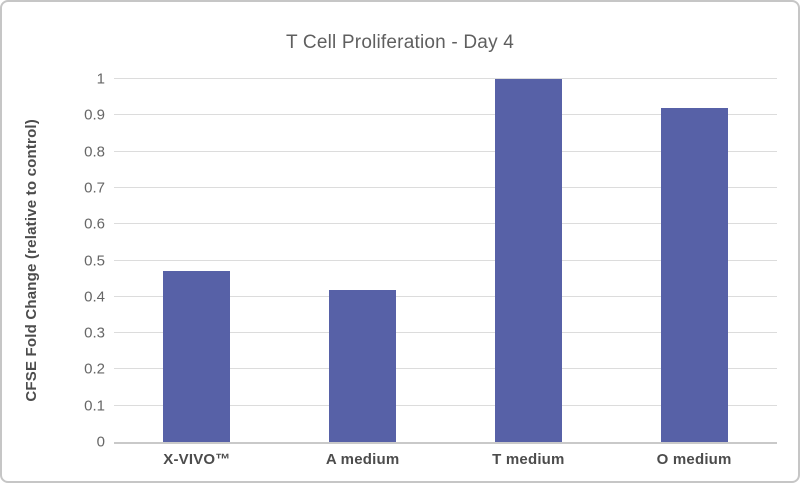  I want to click on y-tick-label: 0.2, so click(94, 369).